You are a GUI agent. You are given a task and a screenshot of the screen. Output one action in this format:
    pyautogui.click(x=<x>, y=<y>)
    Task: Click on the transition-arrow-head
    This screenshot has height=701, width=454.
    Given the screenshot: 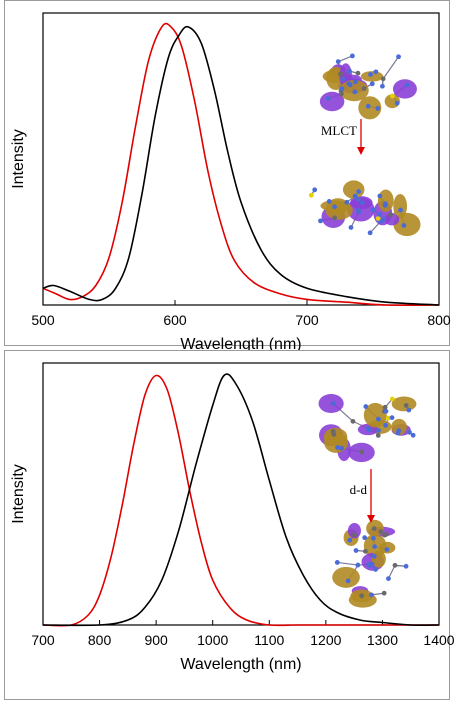 What is the action you would take?
    pyautogui.click(x=361, y=151)
    